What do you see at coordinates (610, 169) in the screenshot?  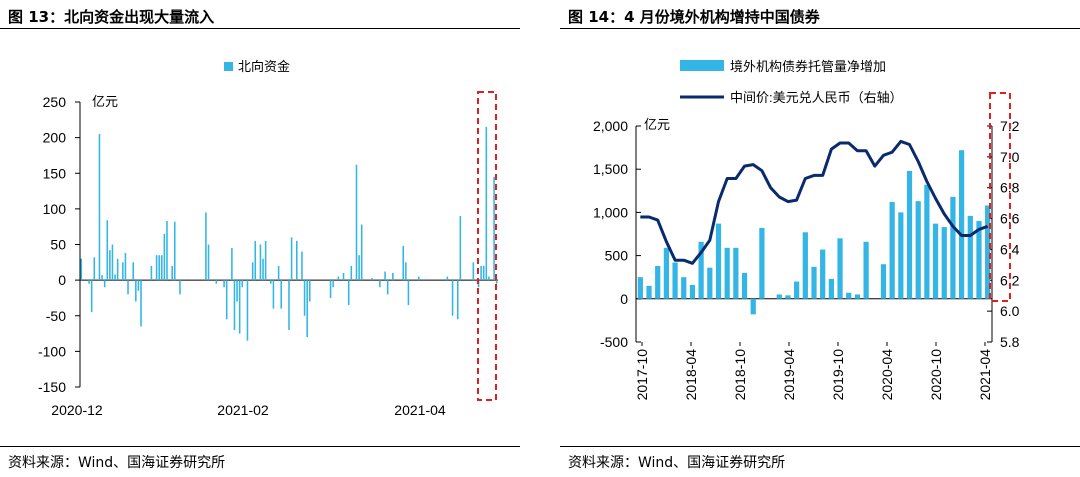 I see `y-tick-label-left: 1,500` at bounding box center [610, 169].